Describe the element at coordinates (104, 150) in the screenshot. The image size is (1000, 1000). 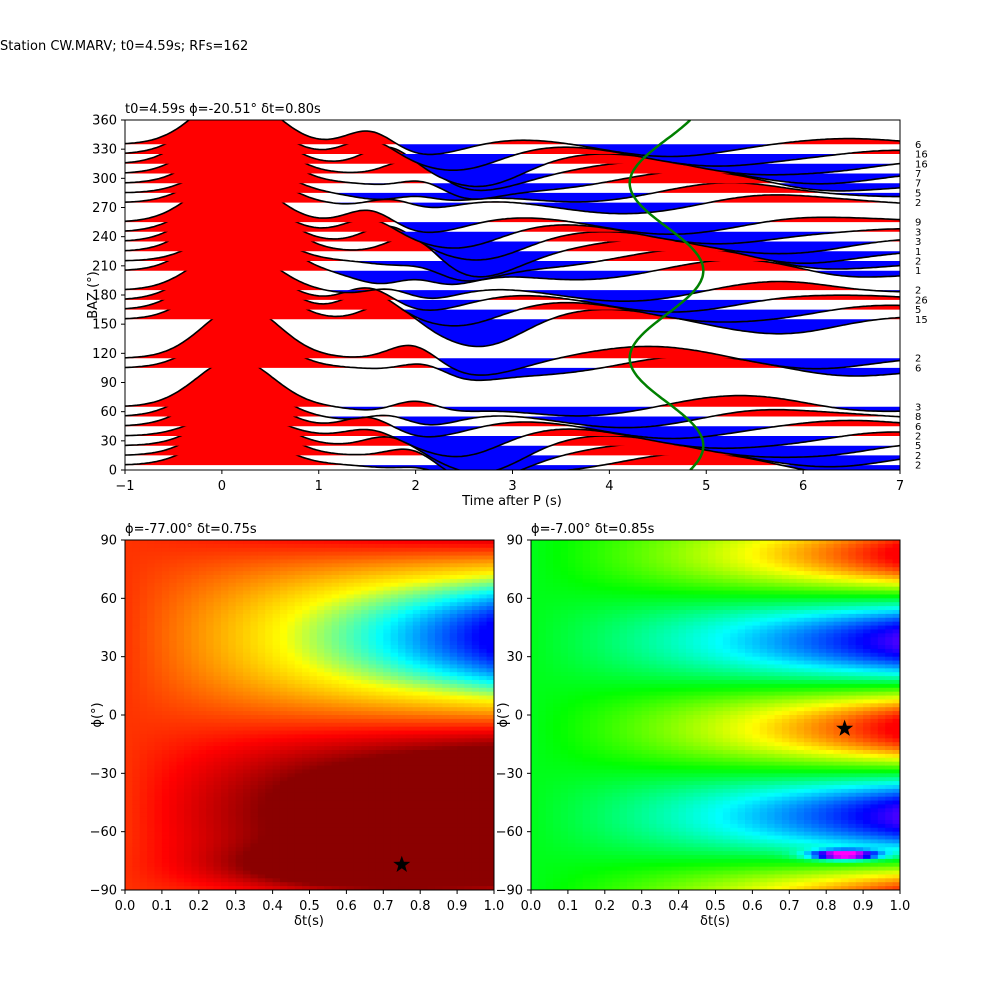
I see `y-tick-label: 330` at that location.